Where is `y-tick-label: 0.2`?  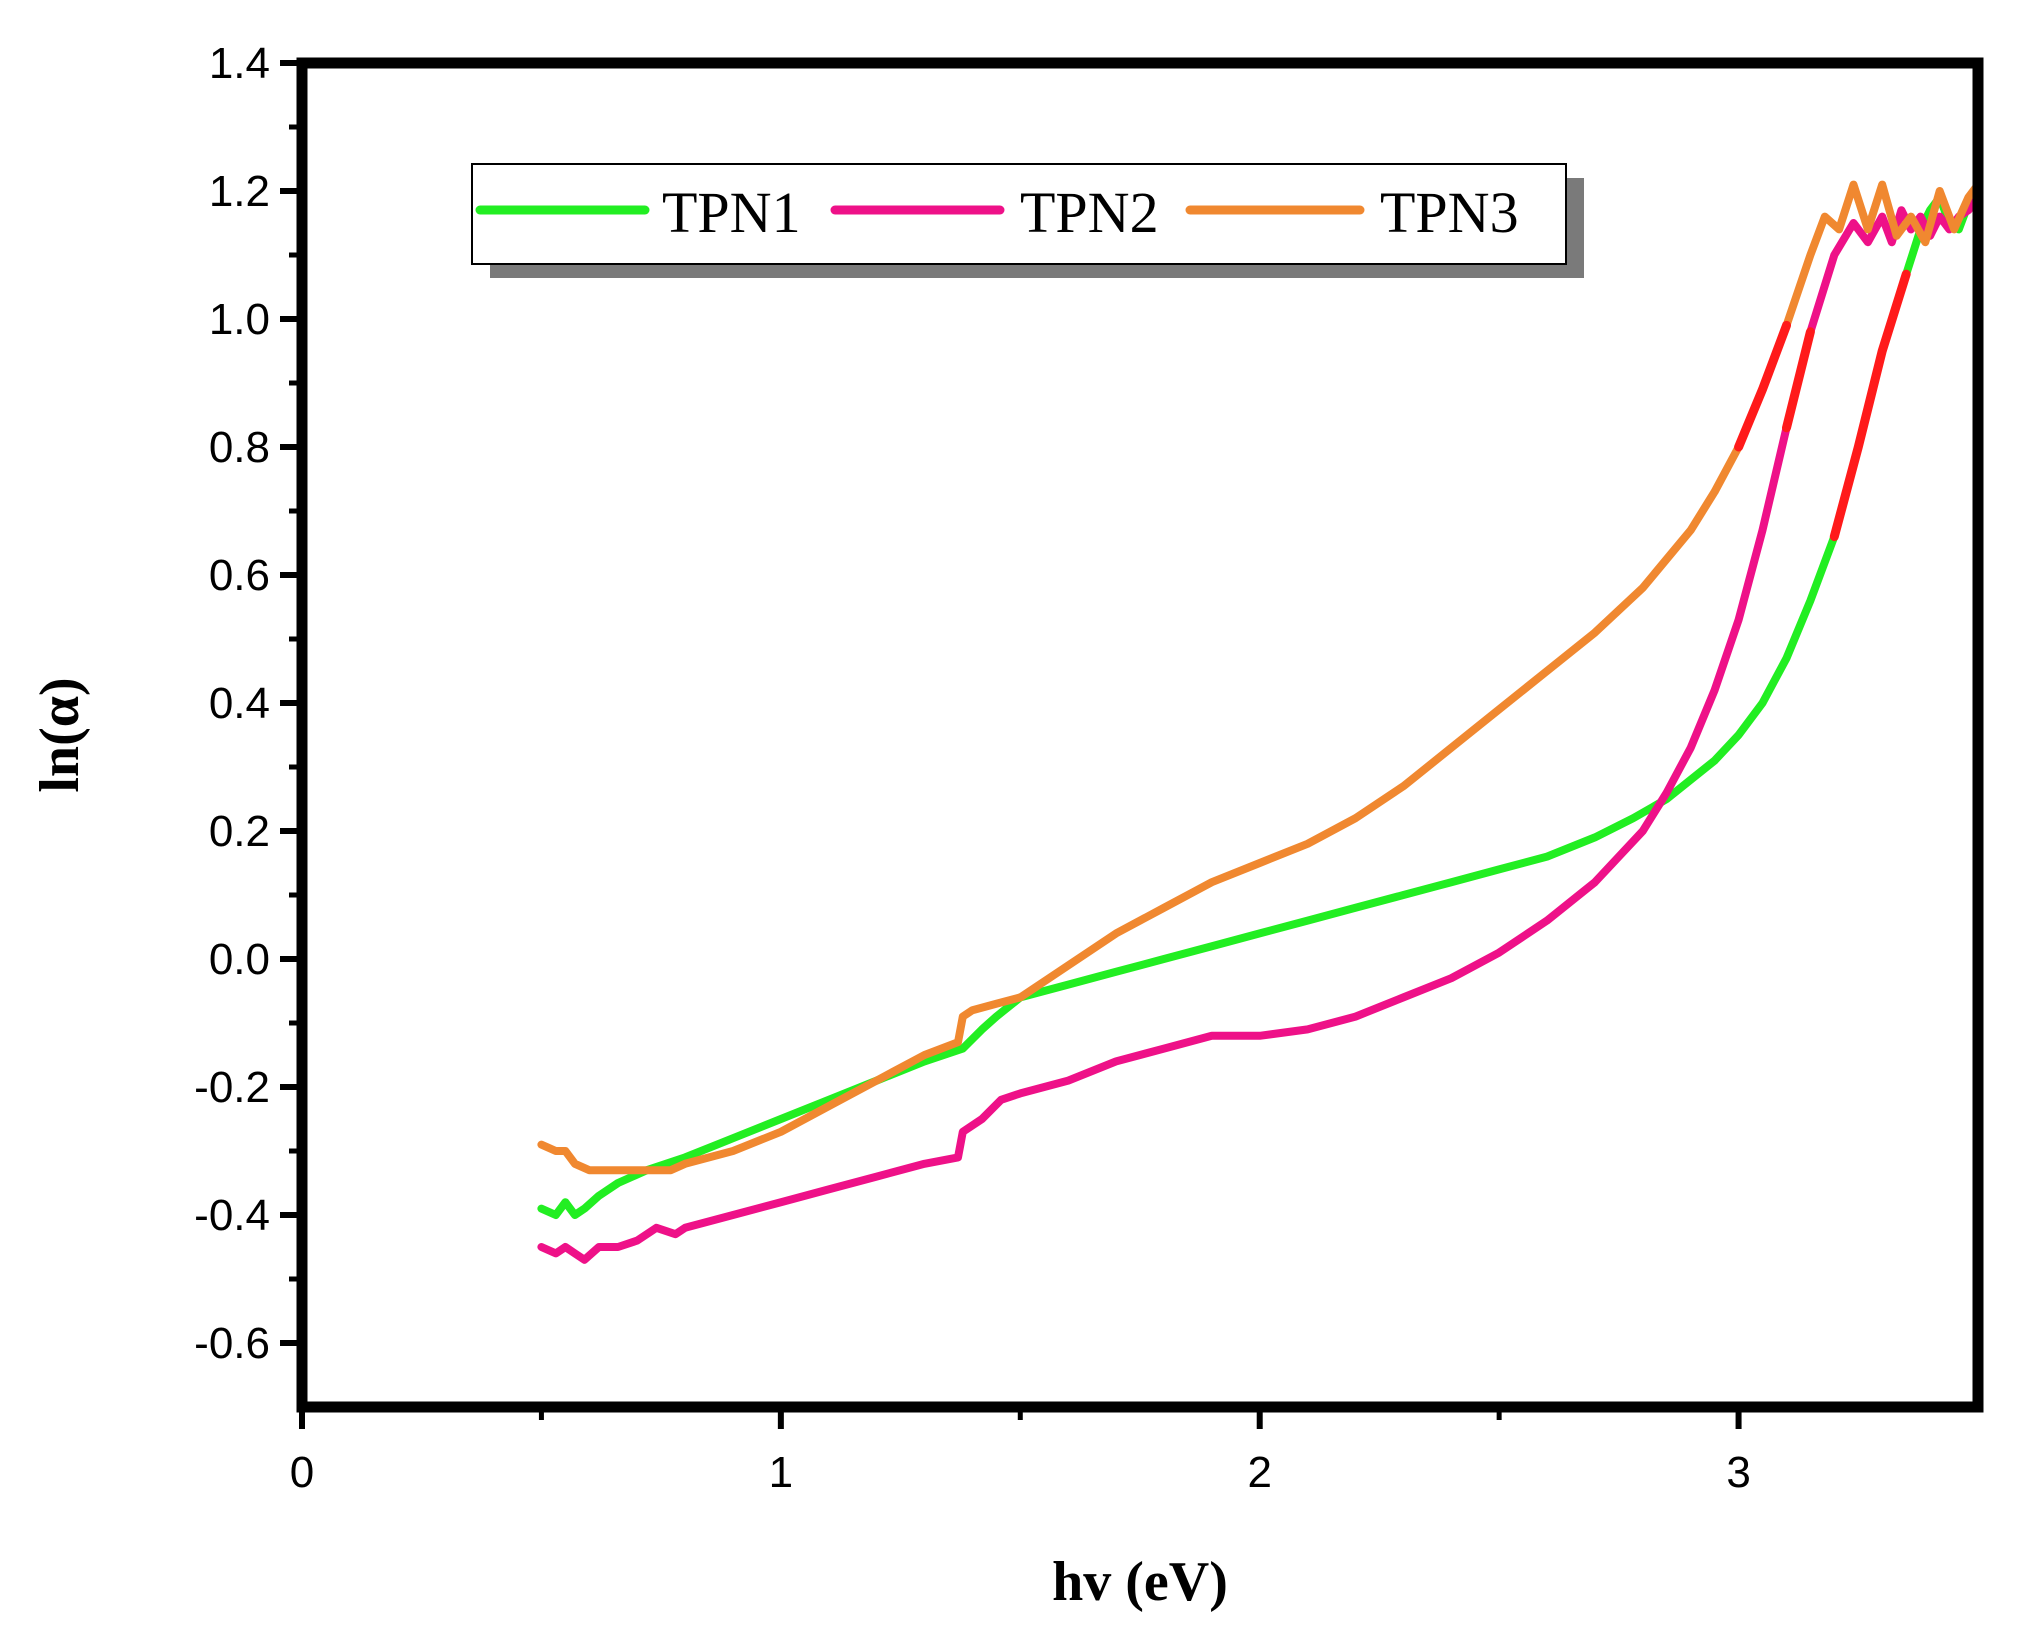
y-tick-label: 0.2 is located at coordinates (239, 831).